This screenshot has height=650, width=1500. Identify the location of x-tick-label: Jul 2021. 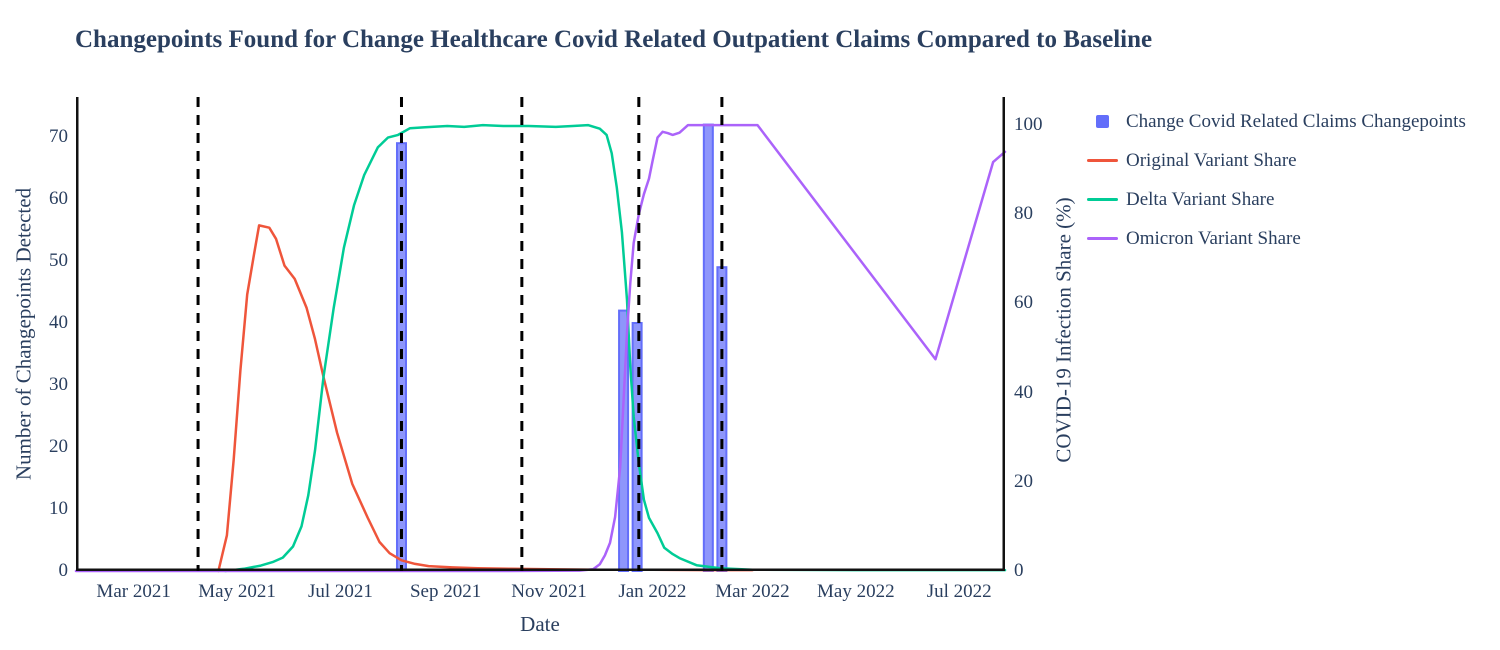
(340, 591).